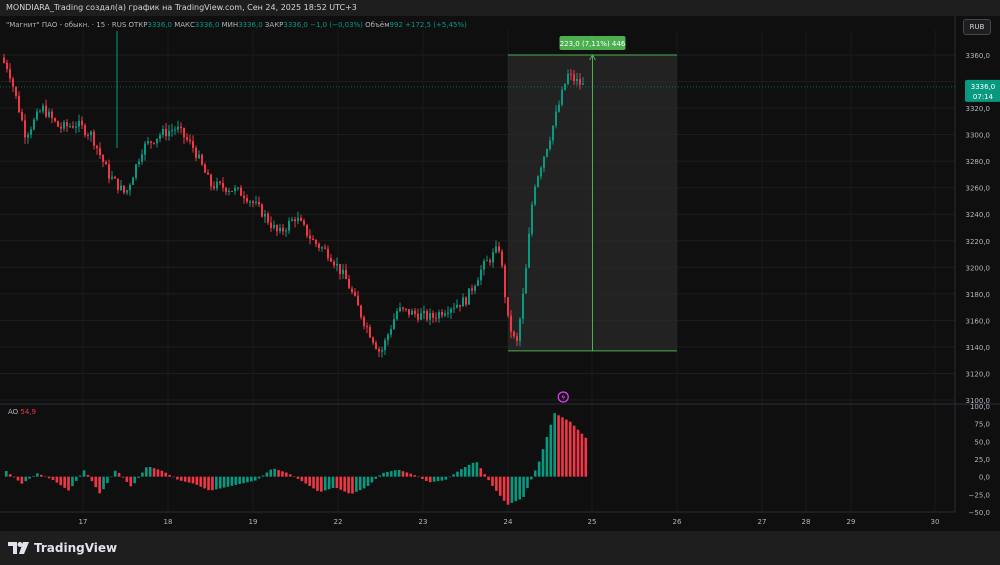 The width and height of the screenshot is (1000, 565). I want to click on tradingview-logo-icon, so click(18, 548).